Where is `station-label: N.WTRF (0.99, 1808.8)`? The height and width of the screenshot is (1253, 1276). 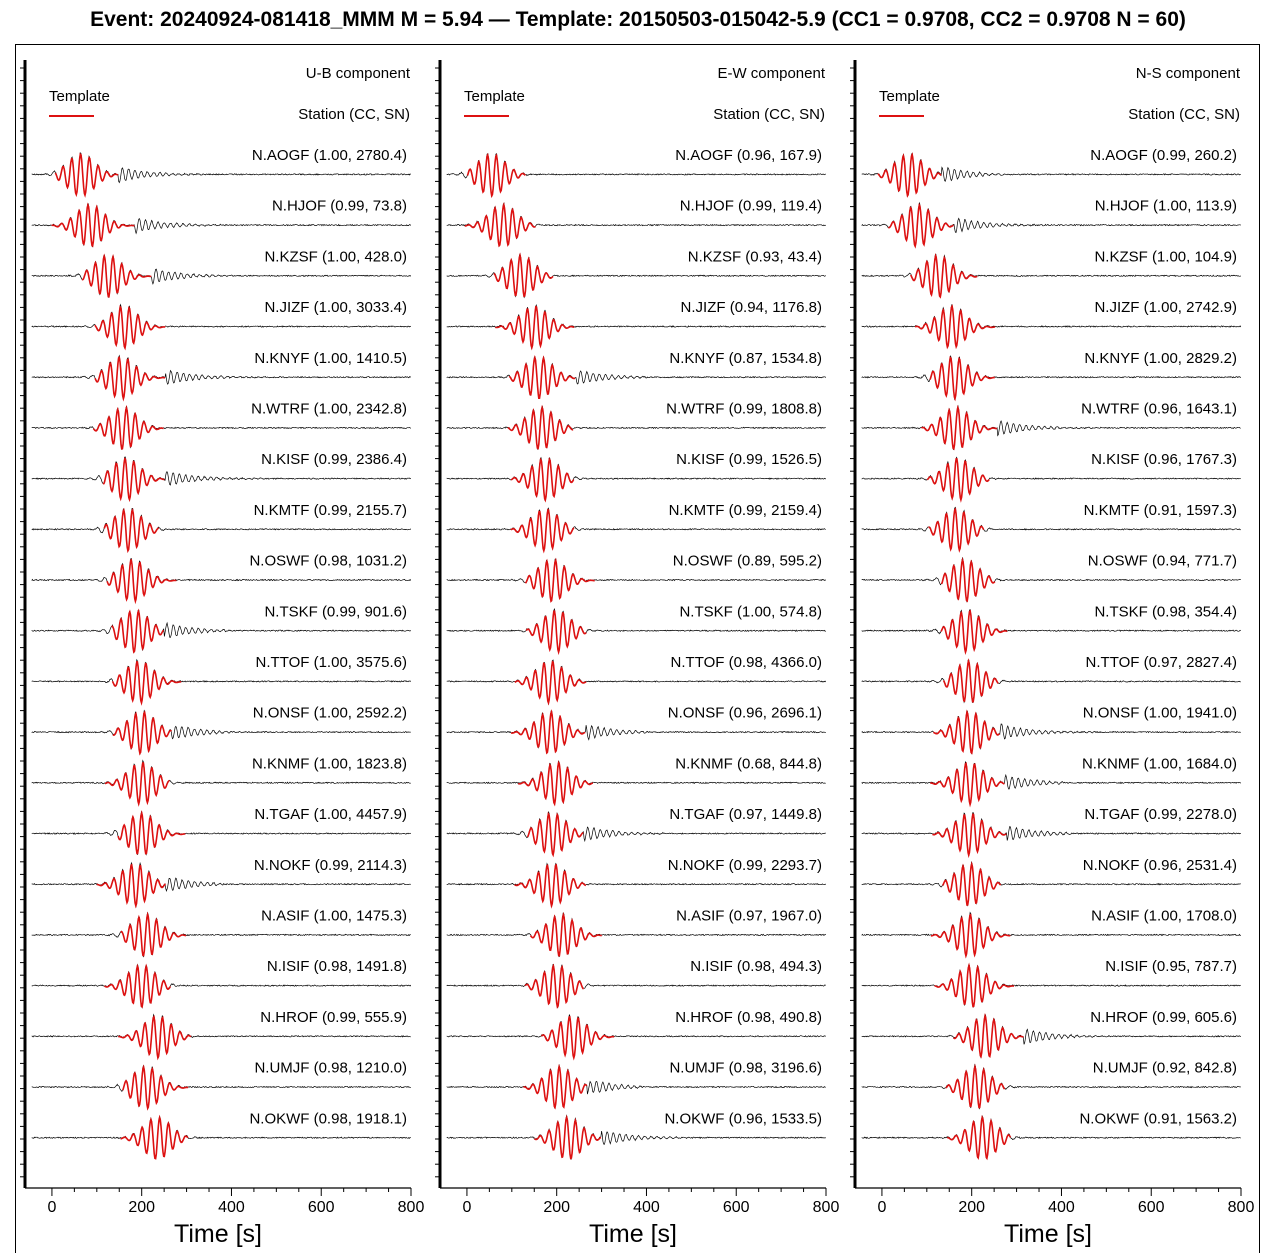
station-label: N.WTRF (0.99, 1808.8) is located at coordinates (744, 409).